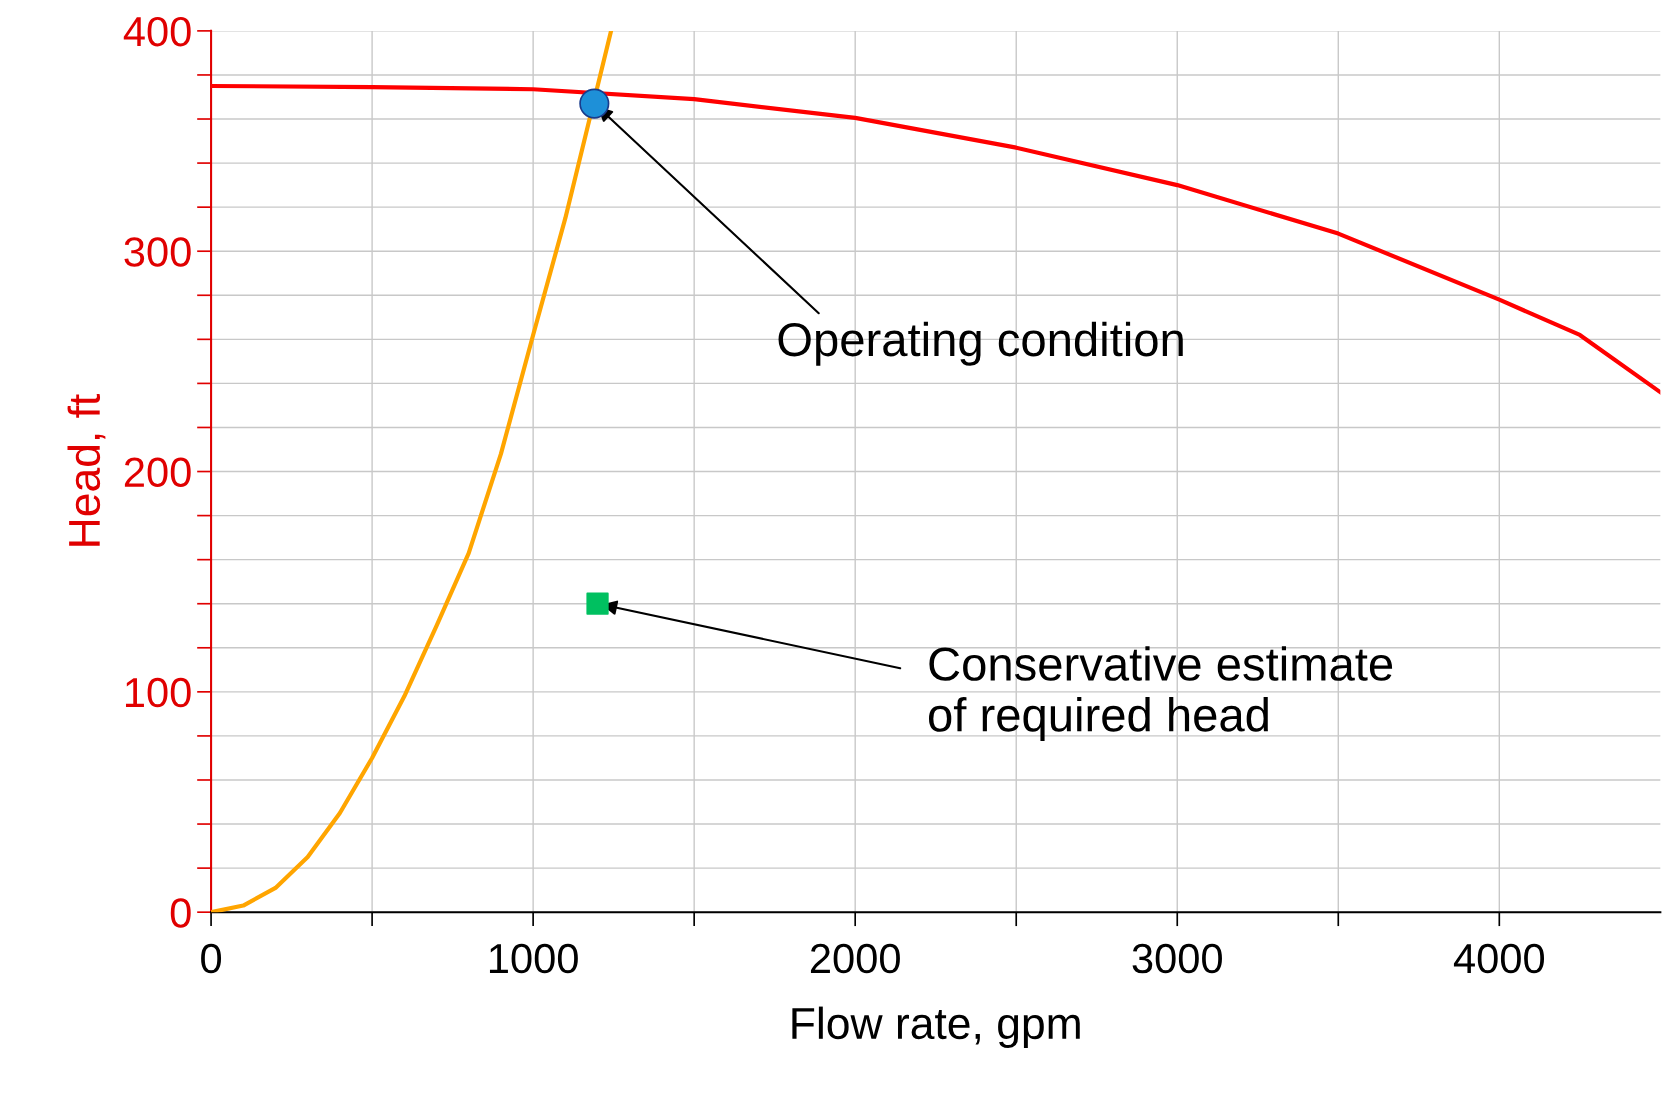  Describe the element at coordinates (855, 958) in the screenshot. I see `x-tick-label: 2000` at that location.